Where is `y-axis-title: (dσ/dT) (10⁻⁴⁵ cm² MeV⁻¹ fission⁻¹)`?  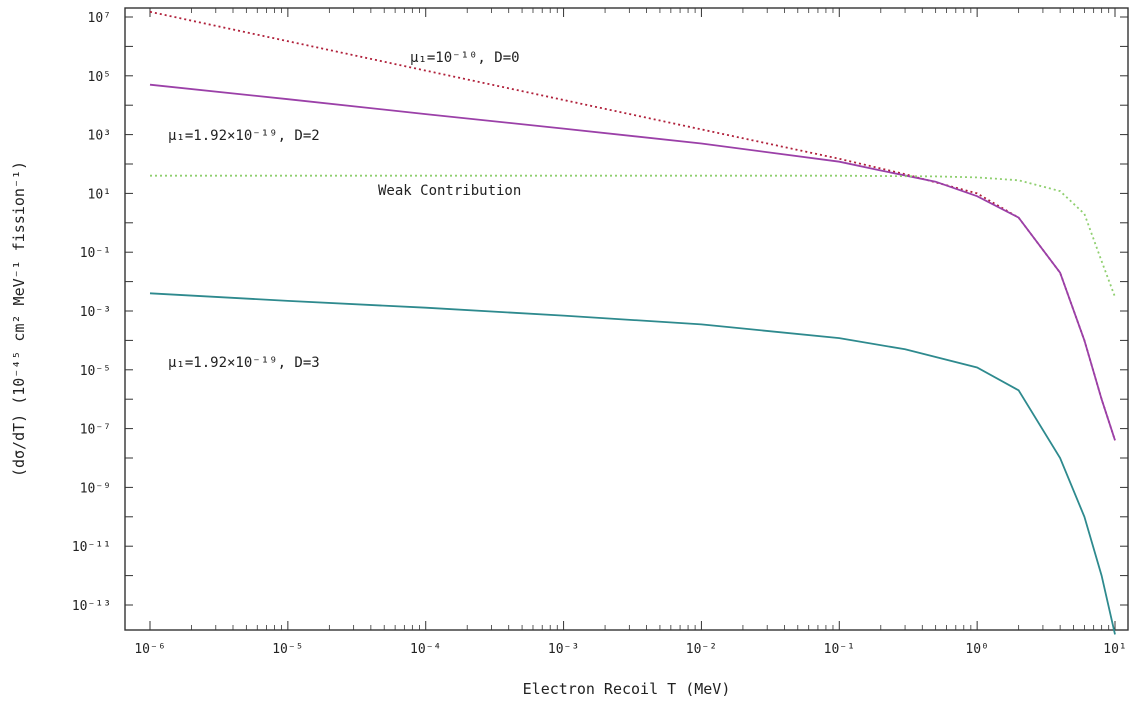 y-axis-title: (dσ/dT) (10⁻⁴⁵ cm² MeV⁻¹ fission⁻¹) is located at coordinates (19, 319).